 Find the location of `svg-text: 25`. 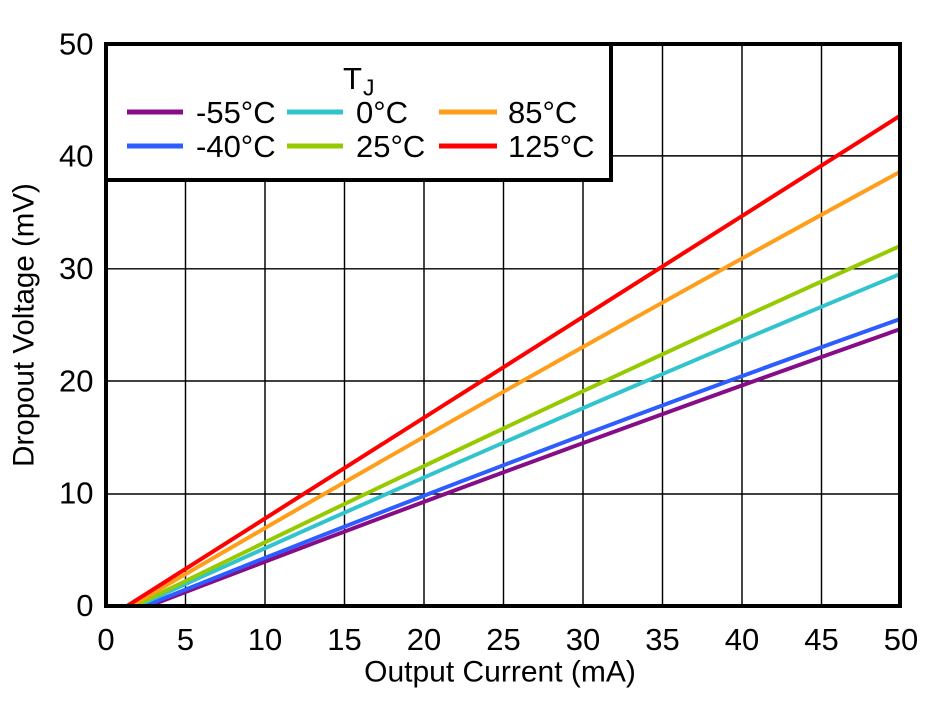

svg-text: 25 is located at coordinates (503, 639).